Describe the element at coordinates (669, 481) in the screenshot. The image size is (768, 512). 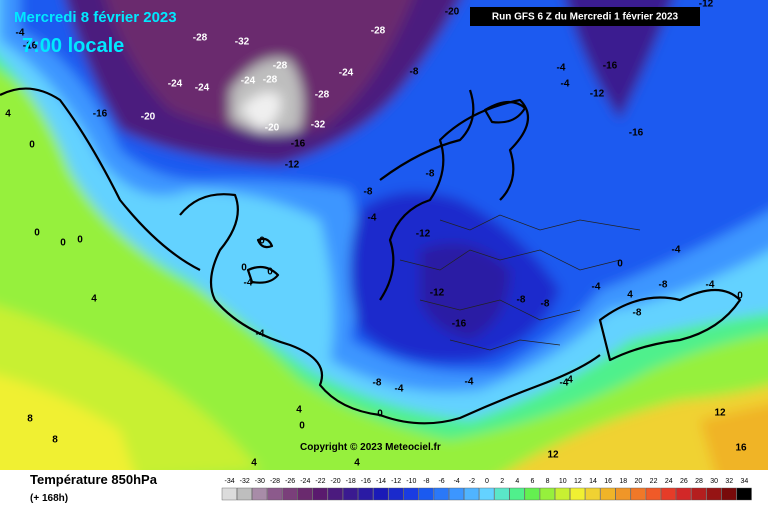
I see `legend-label: 24` at that location.